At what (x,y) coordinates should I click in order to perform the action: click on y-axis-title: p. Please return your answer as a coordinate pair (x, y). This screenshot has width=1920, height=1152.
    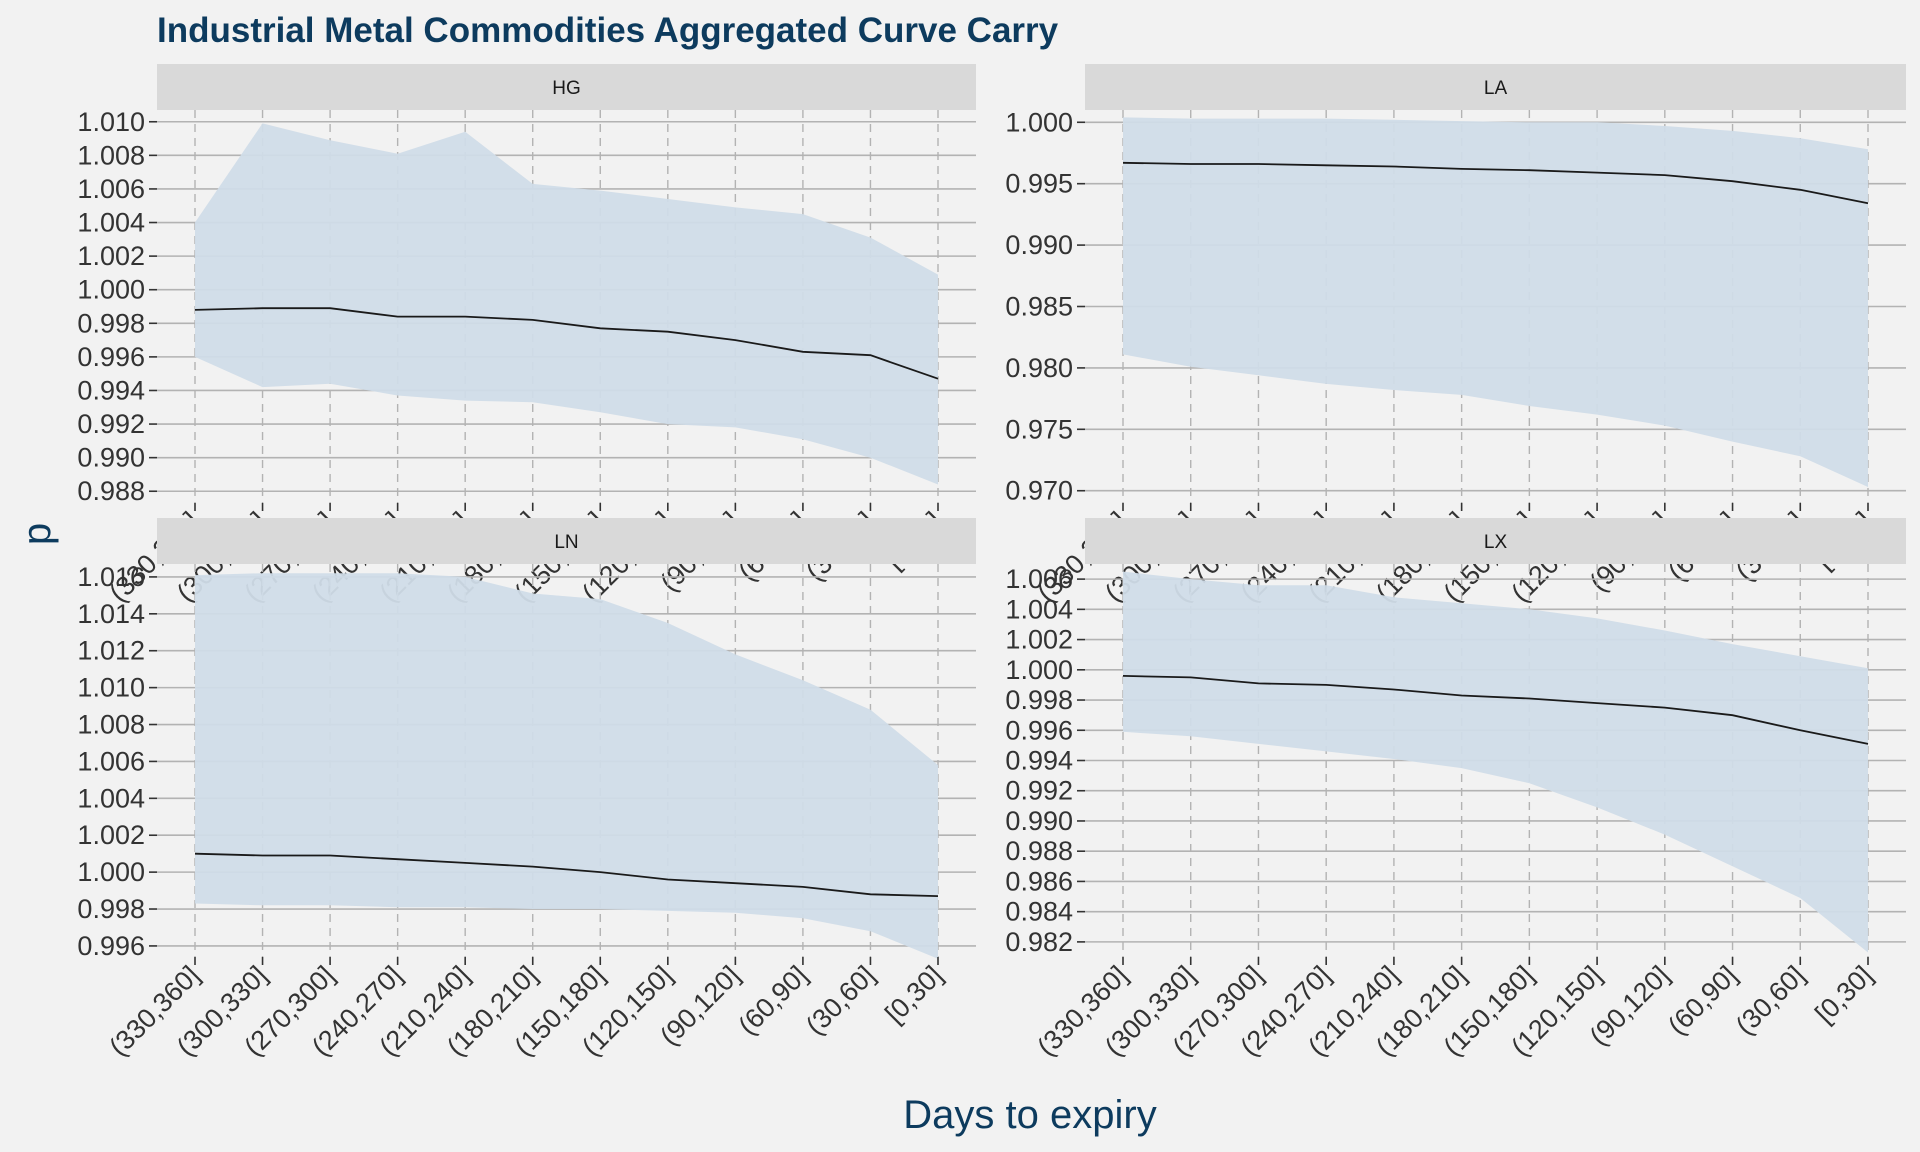
    Looking at the image, I should click on (37, 534).